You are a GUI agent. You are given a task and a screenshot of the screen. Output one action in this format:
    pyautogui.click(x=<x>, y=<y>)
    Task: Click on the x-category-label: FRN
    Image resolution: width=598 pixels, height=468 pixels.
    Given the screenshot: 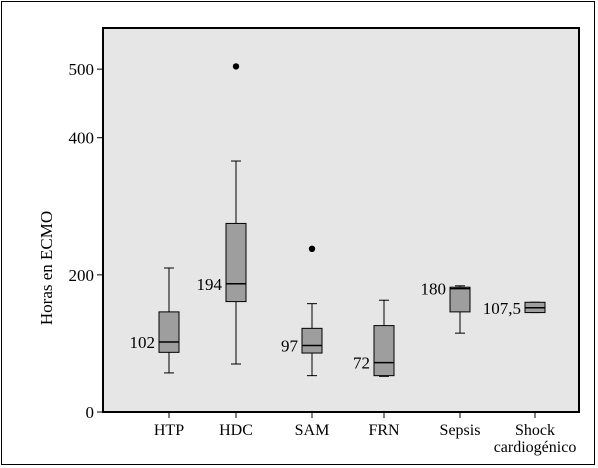 What is the action you would take?
    pyautogui.click(x=384, y=430)
    